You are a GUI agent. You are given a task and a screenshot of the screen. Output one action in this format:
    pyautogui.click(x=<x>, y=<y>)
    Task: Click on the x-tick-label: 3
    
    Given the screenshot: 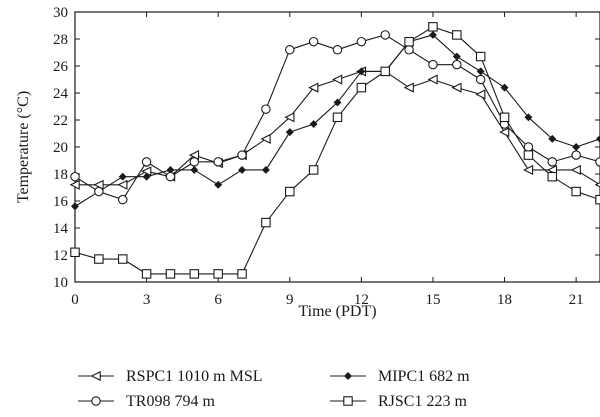 What is the action you would take?
    pyautogui.click(x=147, y=300)
    